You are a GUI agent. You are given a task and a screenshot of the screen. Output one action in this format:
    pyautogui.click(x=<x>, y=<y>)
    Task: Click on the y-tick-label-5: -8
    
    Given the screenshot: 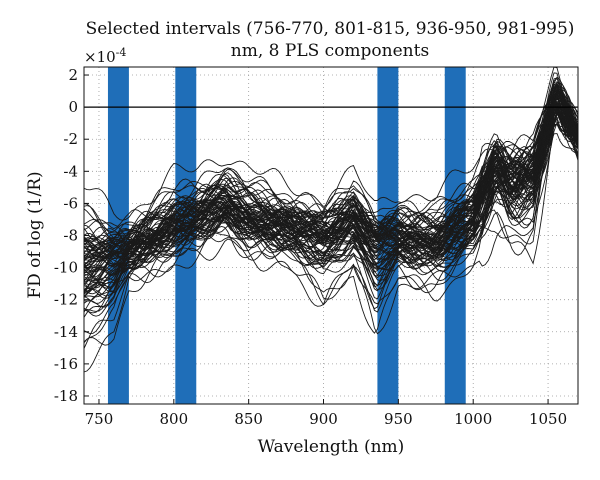 What is the action you would take?
    pyautogui.click(x=70, y=236)
    